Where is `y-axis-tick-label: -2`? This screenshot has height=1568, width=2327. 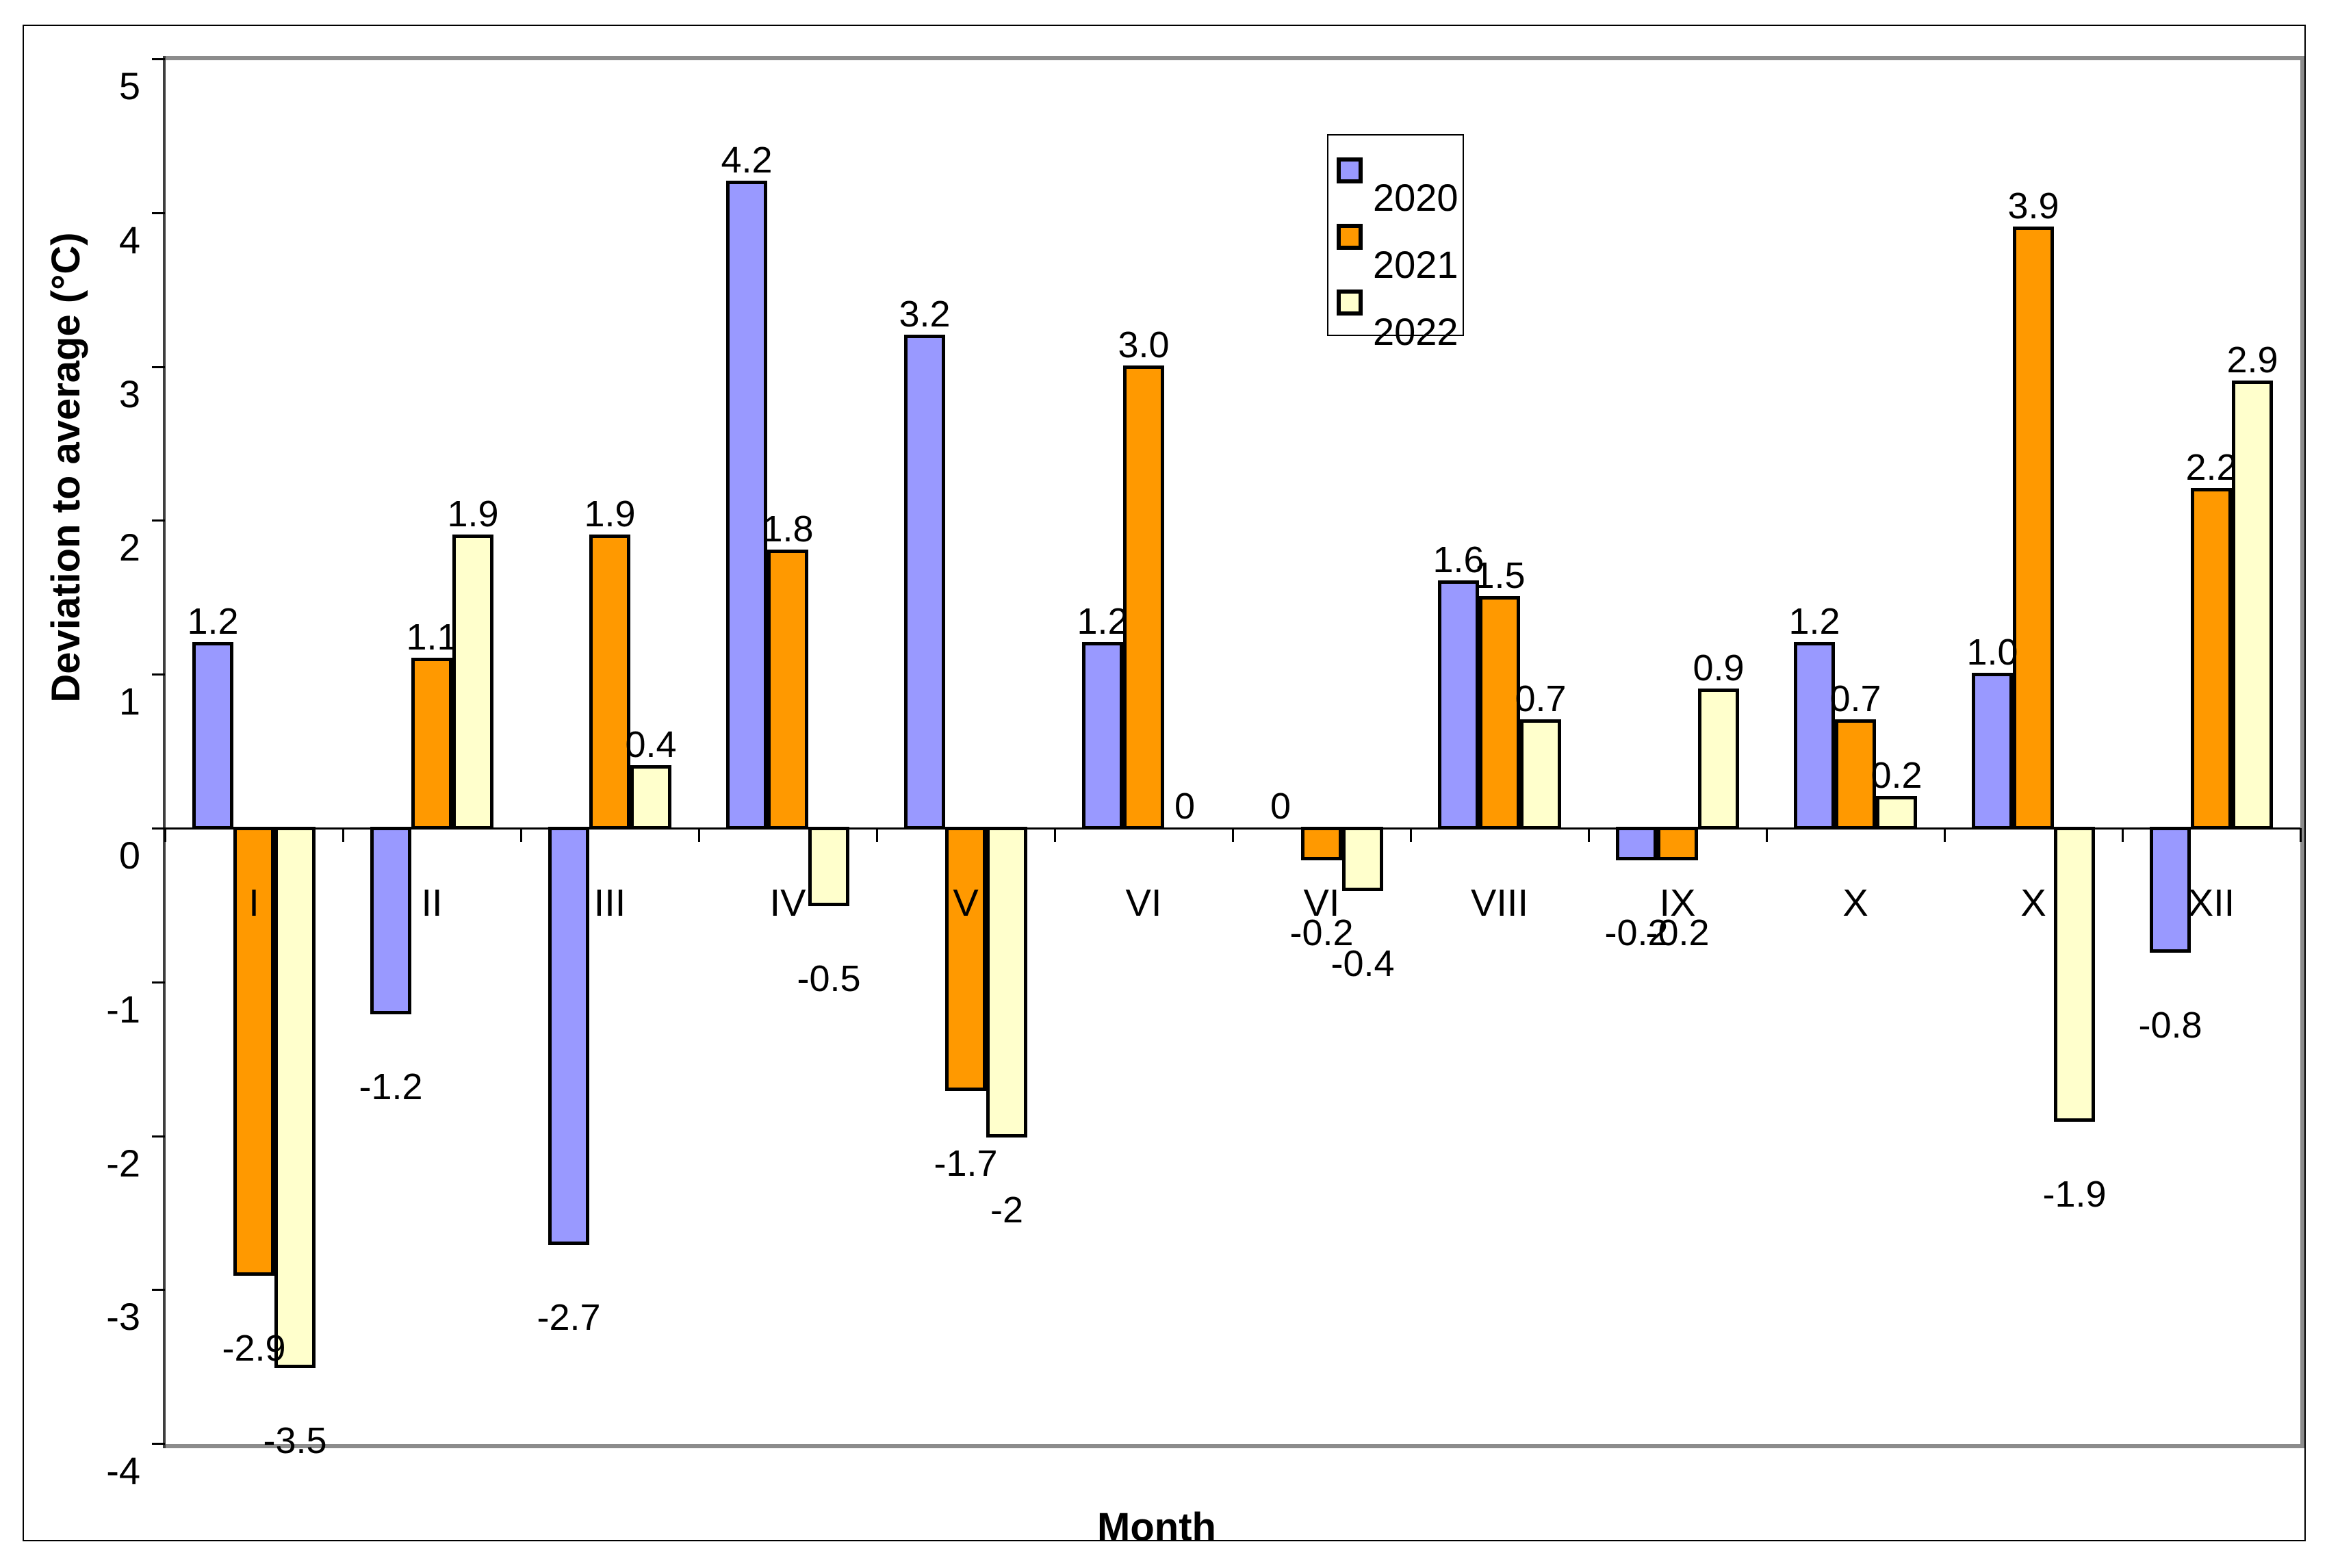
y-axis-tick-label: -2 is located at coordinates (123, 1163).